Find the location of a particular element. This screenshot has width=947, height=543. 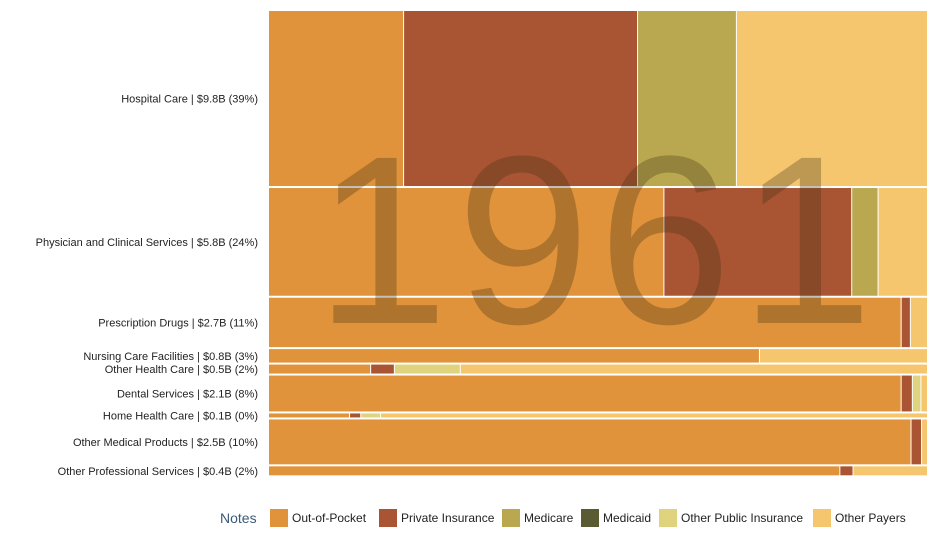

category-label: Other Professional Services | $0.4B (2%) is located at coordinates (158, 472).